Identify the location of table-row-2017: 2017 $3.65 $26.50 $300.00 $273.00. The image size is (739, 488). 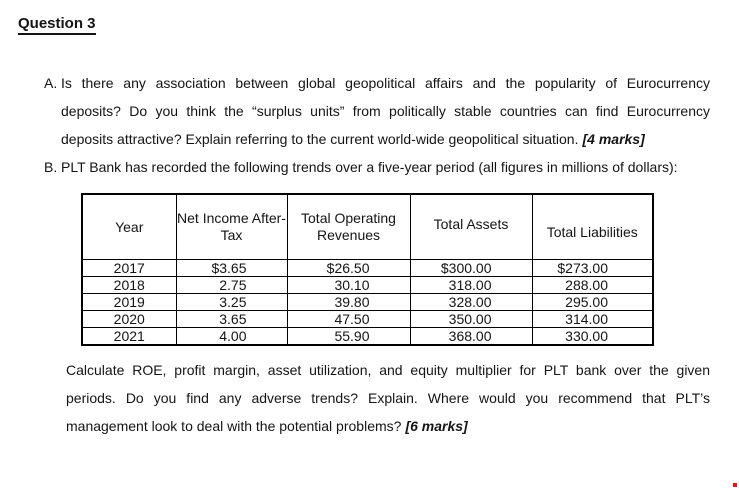
(367, 268).